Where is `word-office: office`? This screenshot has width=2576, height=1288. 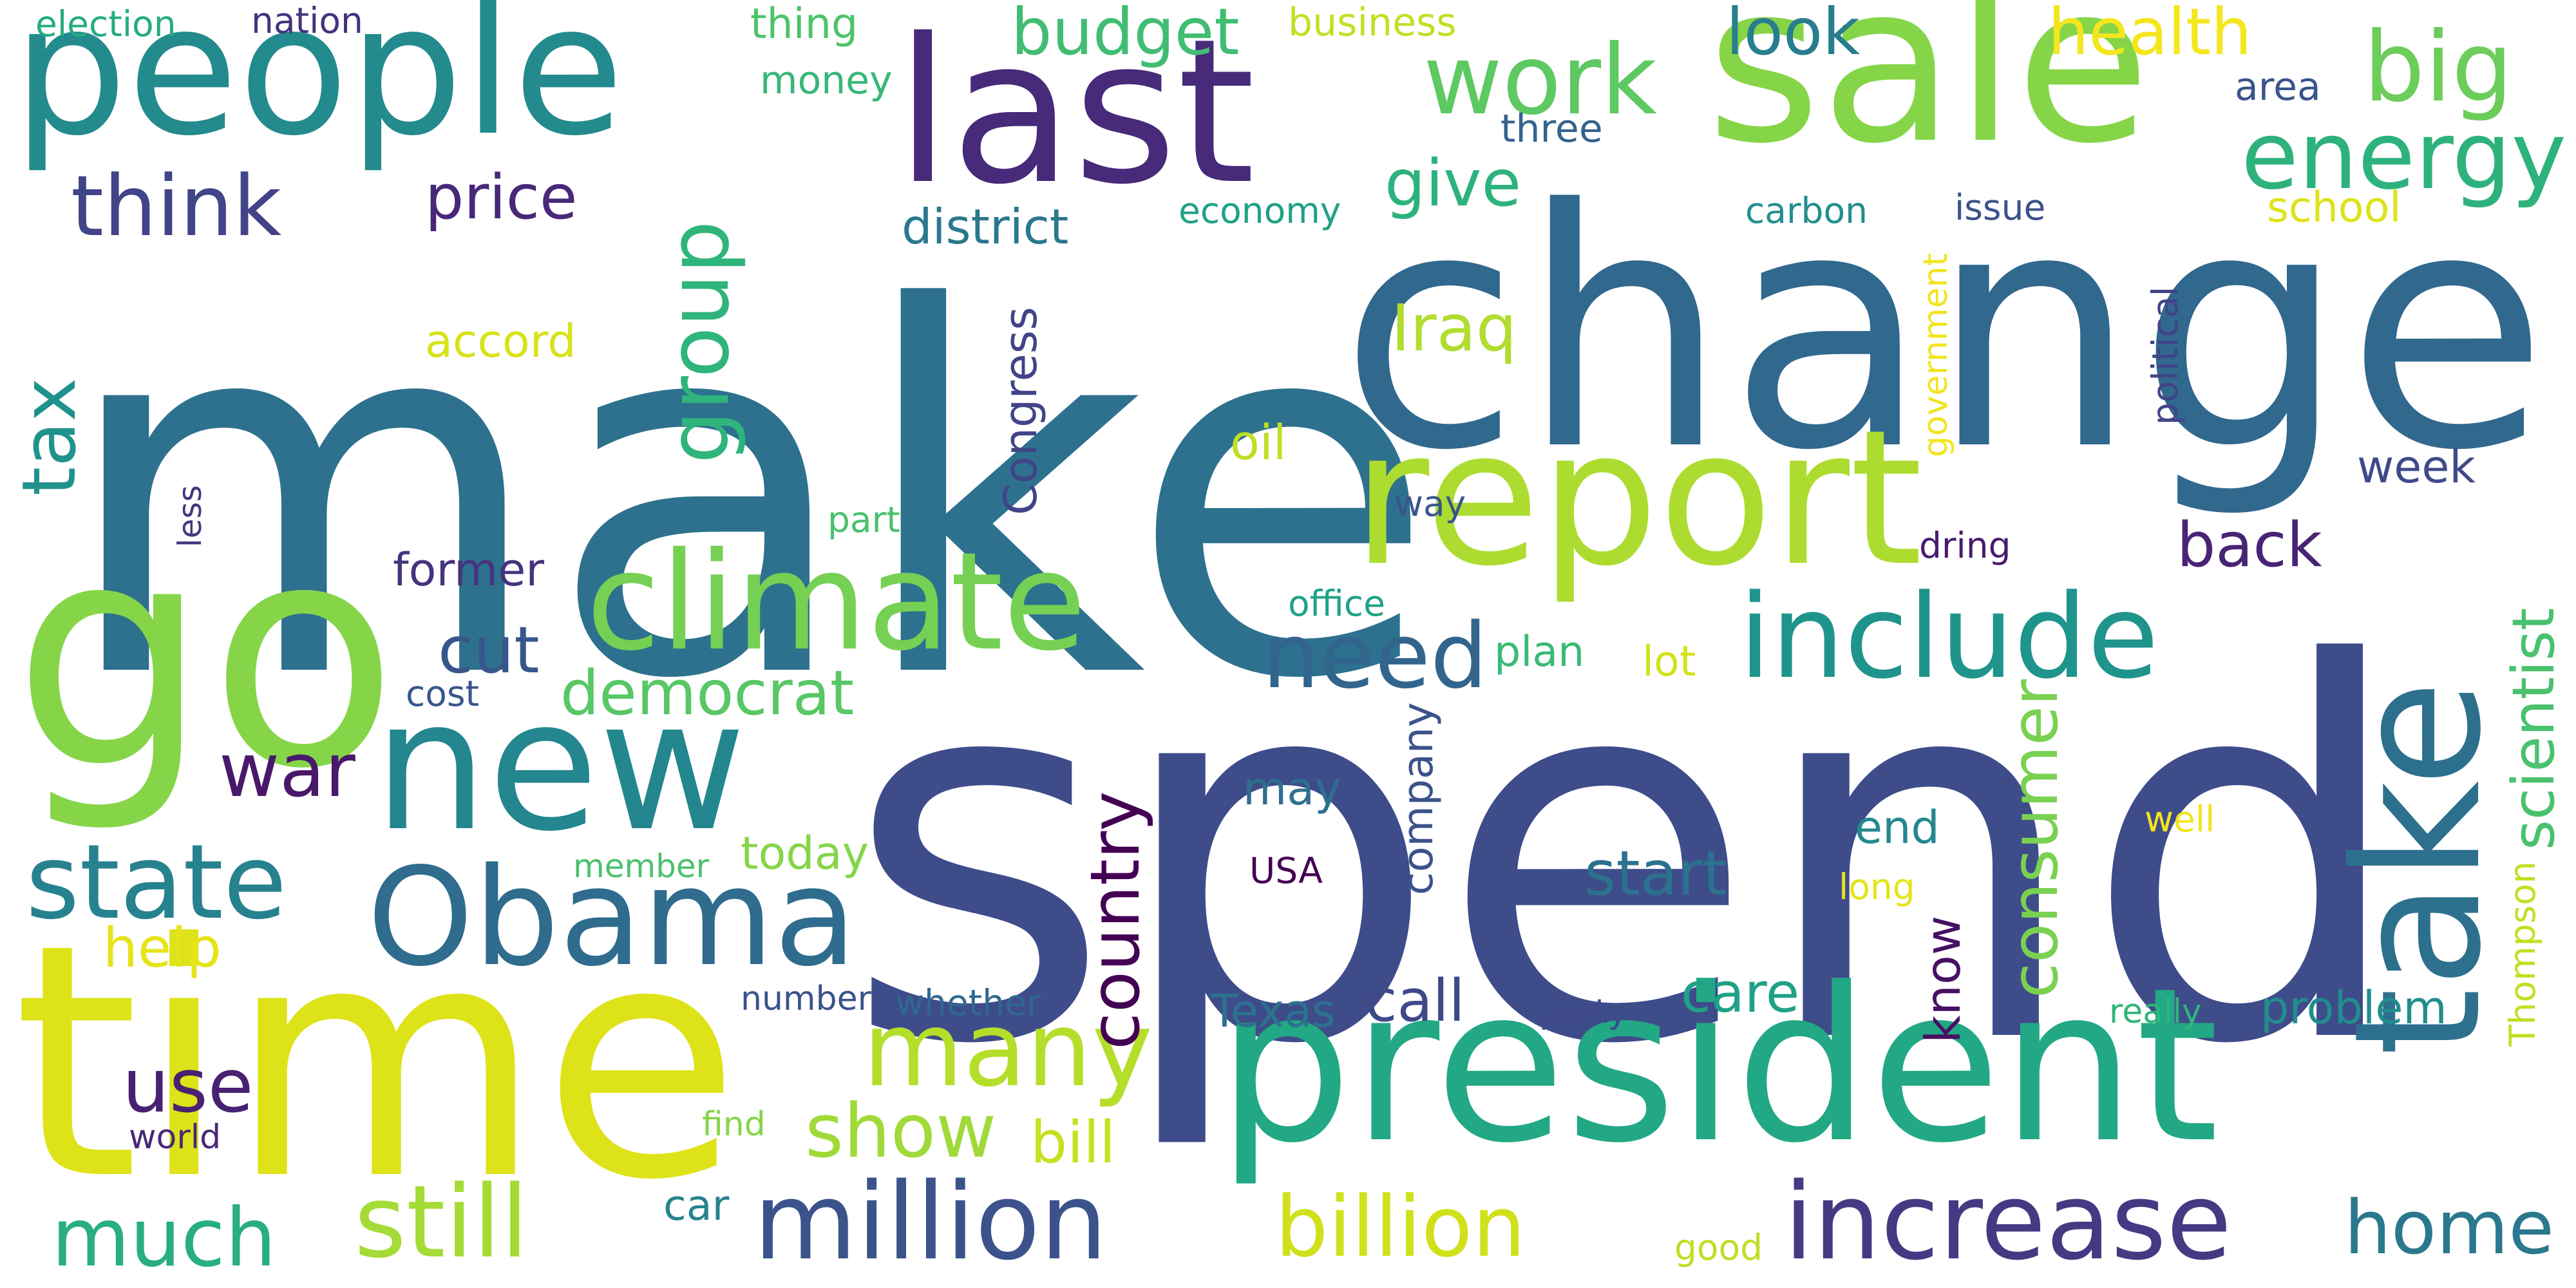
word-office: office is located at coordinates (1337, 603).